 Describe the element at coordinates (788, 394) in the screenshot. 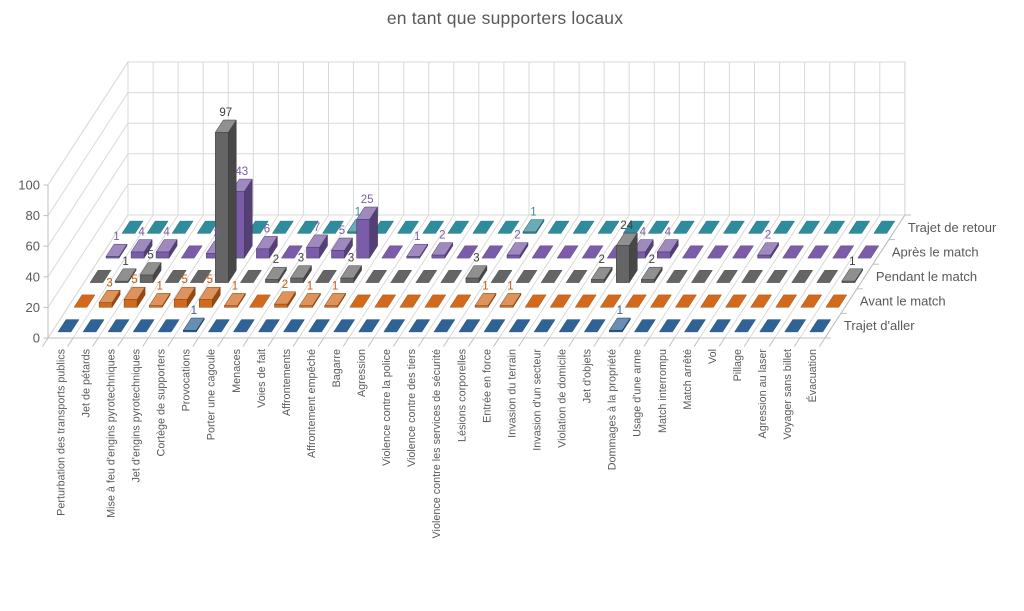

I see `category-label: Voyager sans billet` at that location.